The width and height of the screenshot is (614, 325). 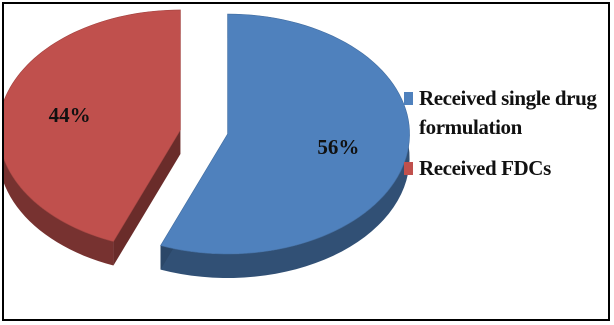 I want to click on legend-swatch-fdcs, so click(x=408, y=168).